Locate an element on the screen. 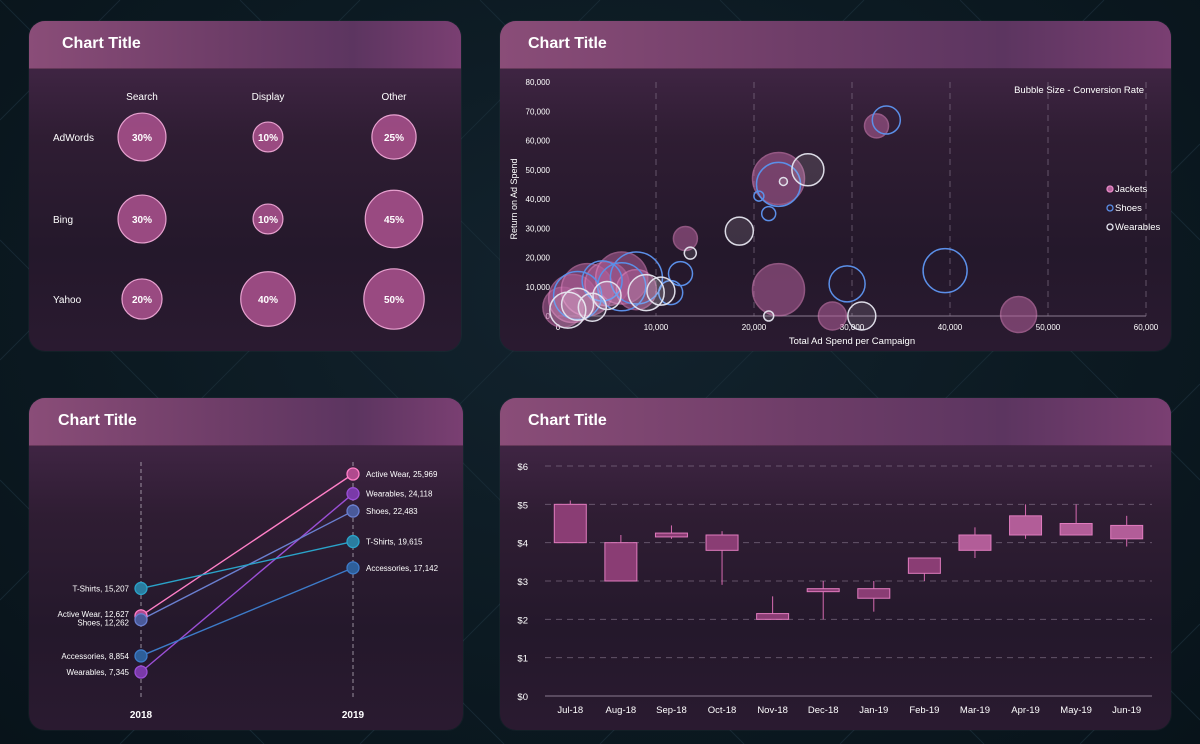 The height and width of the screenshot is (744, 1200). legend-label: Shoes is located at coordinates (1128, 208).